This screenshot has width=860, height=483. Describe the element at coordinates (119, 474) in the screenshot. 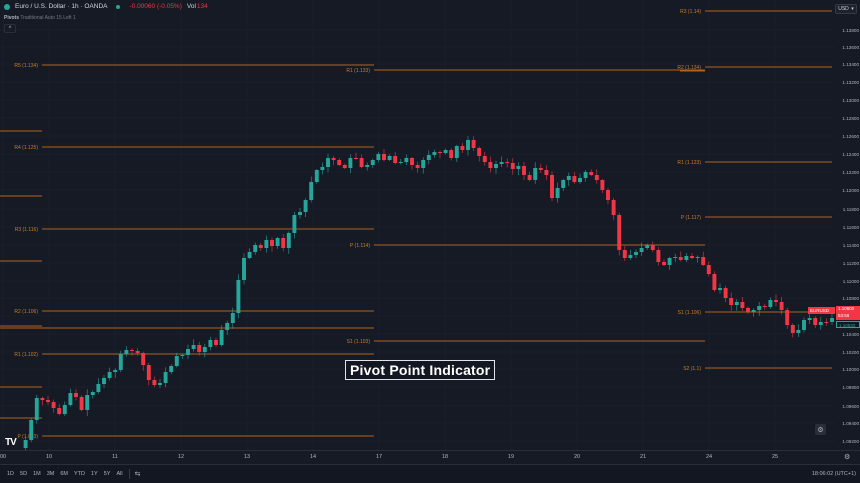

I see `range-button-all: All` at that location.